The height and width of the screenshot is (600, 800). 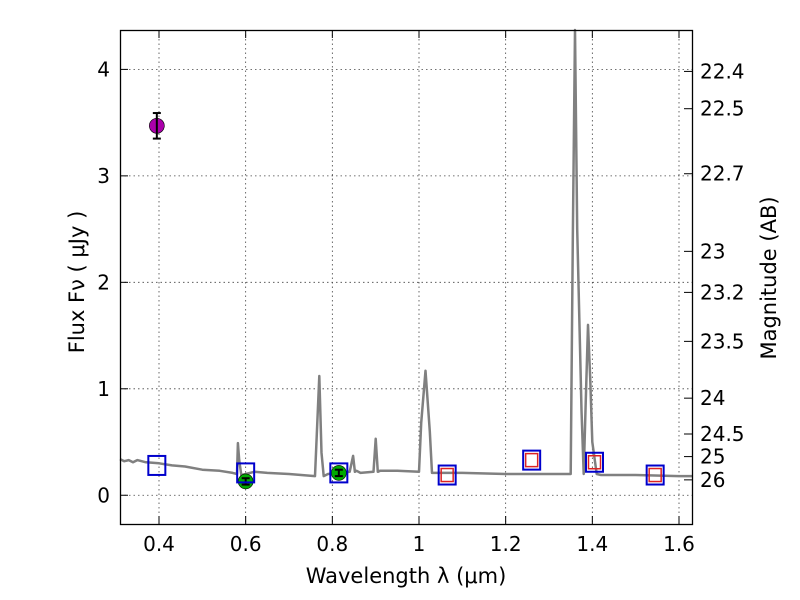 What do you see at coordinates (506, 544) in the screenshot?
I see `x-tick-label: 1.2` at bounding box center [506, 544].